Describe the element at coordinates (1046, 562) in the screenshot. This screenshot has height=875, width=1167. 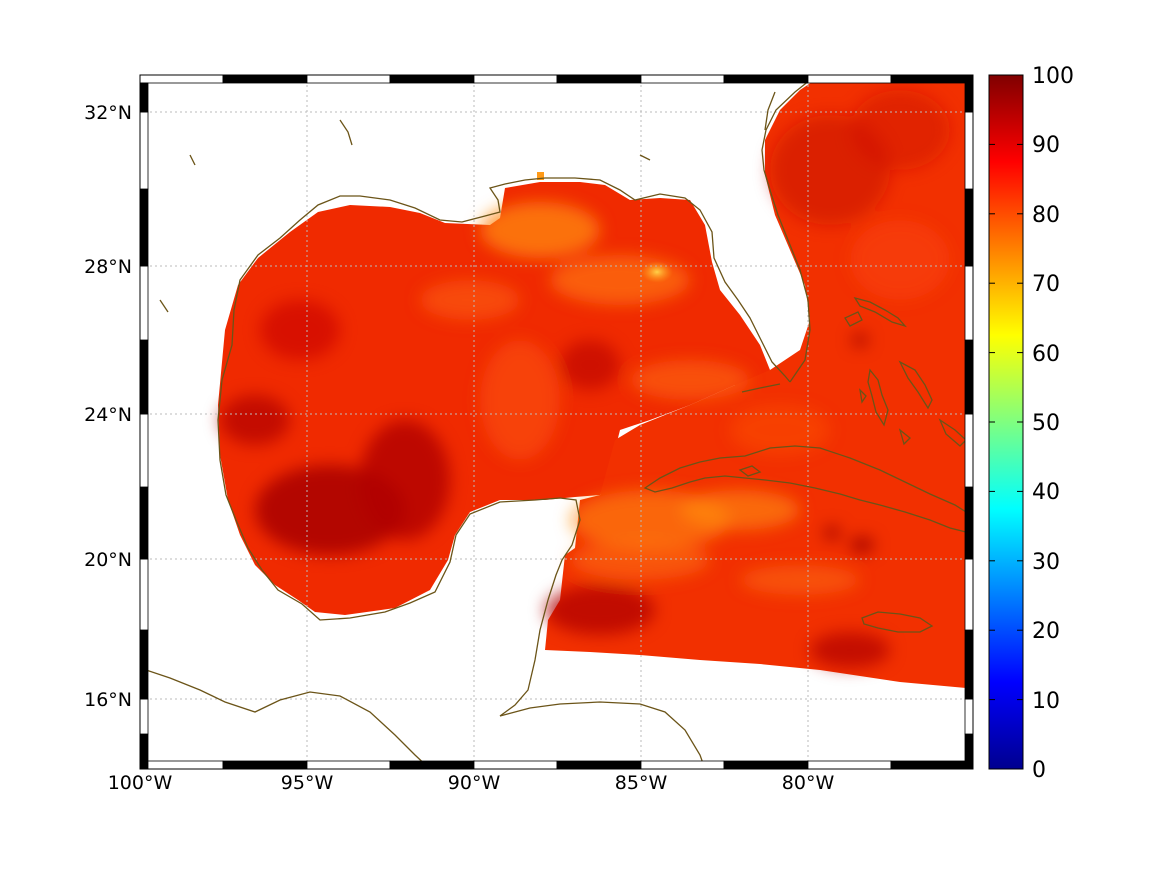
I see `colorbar-tick-label: 30` at that location.